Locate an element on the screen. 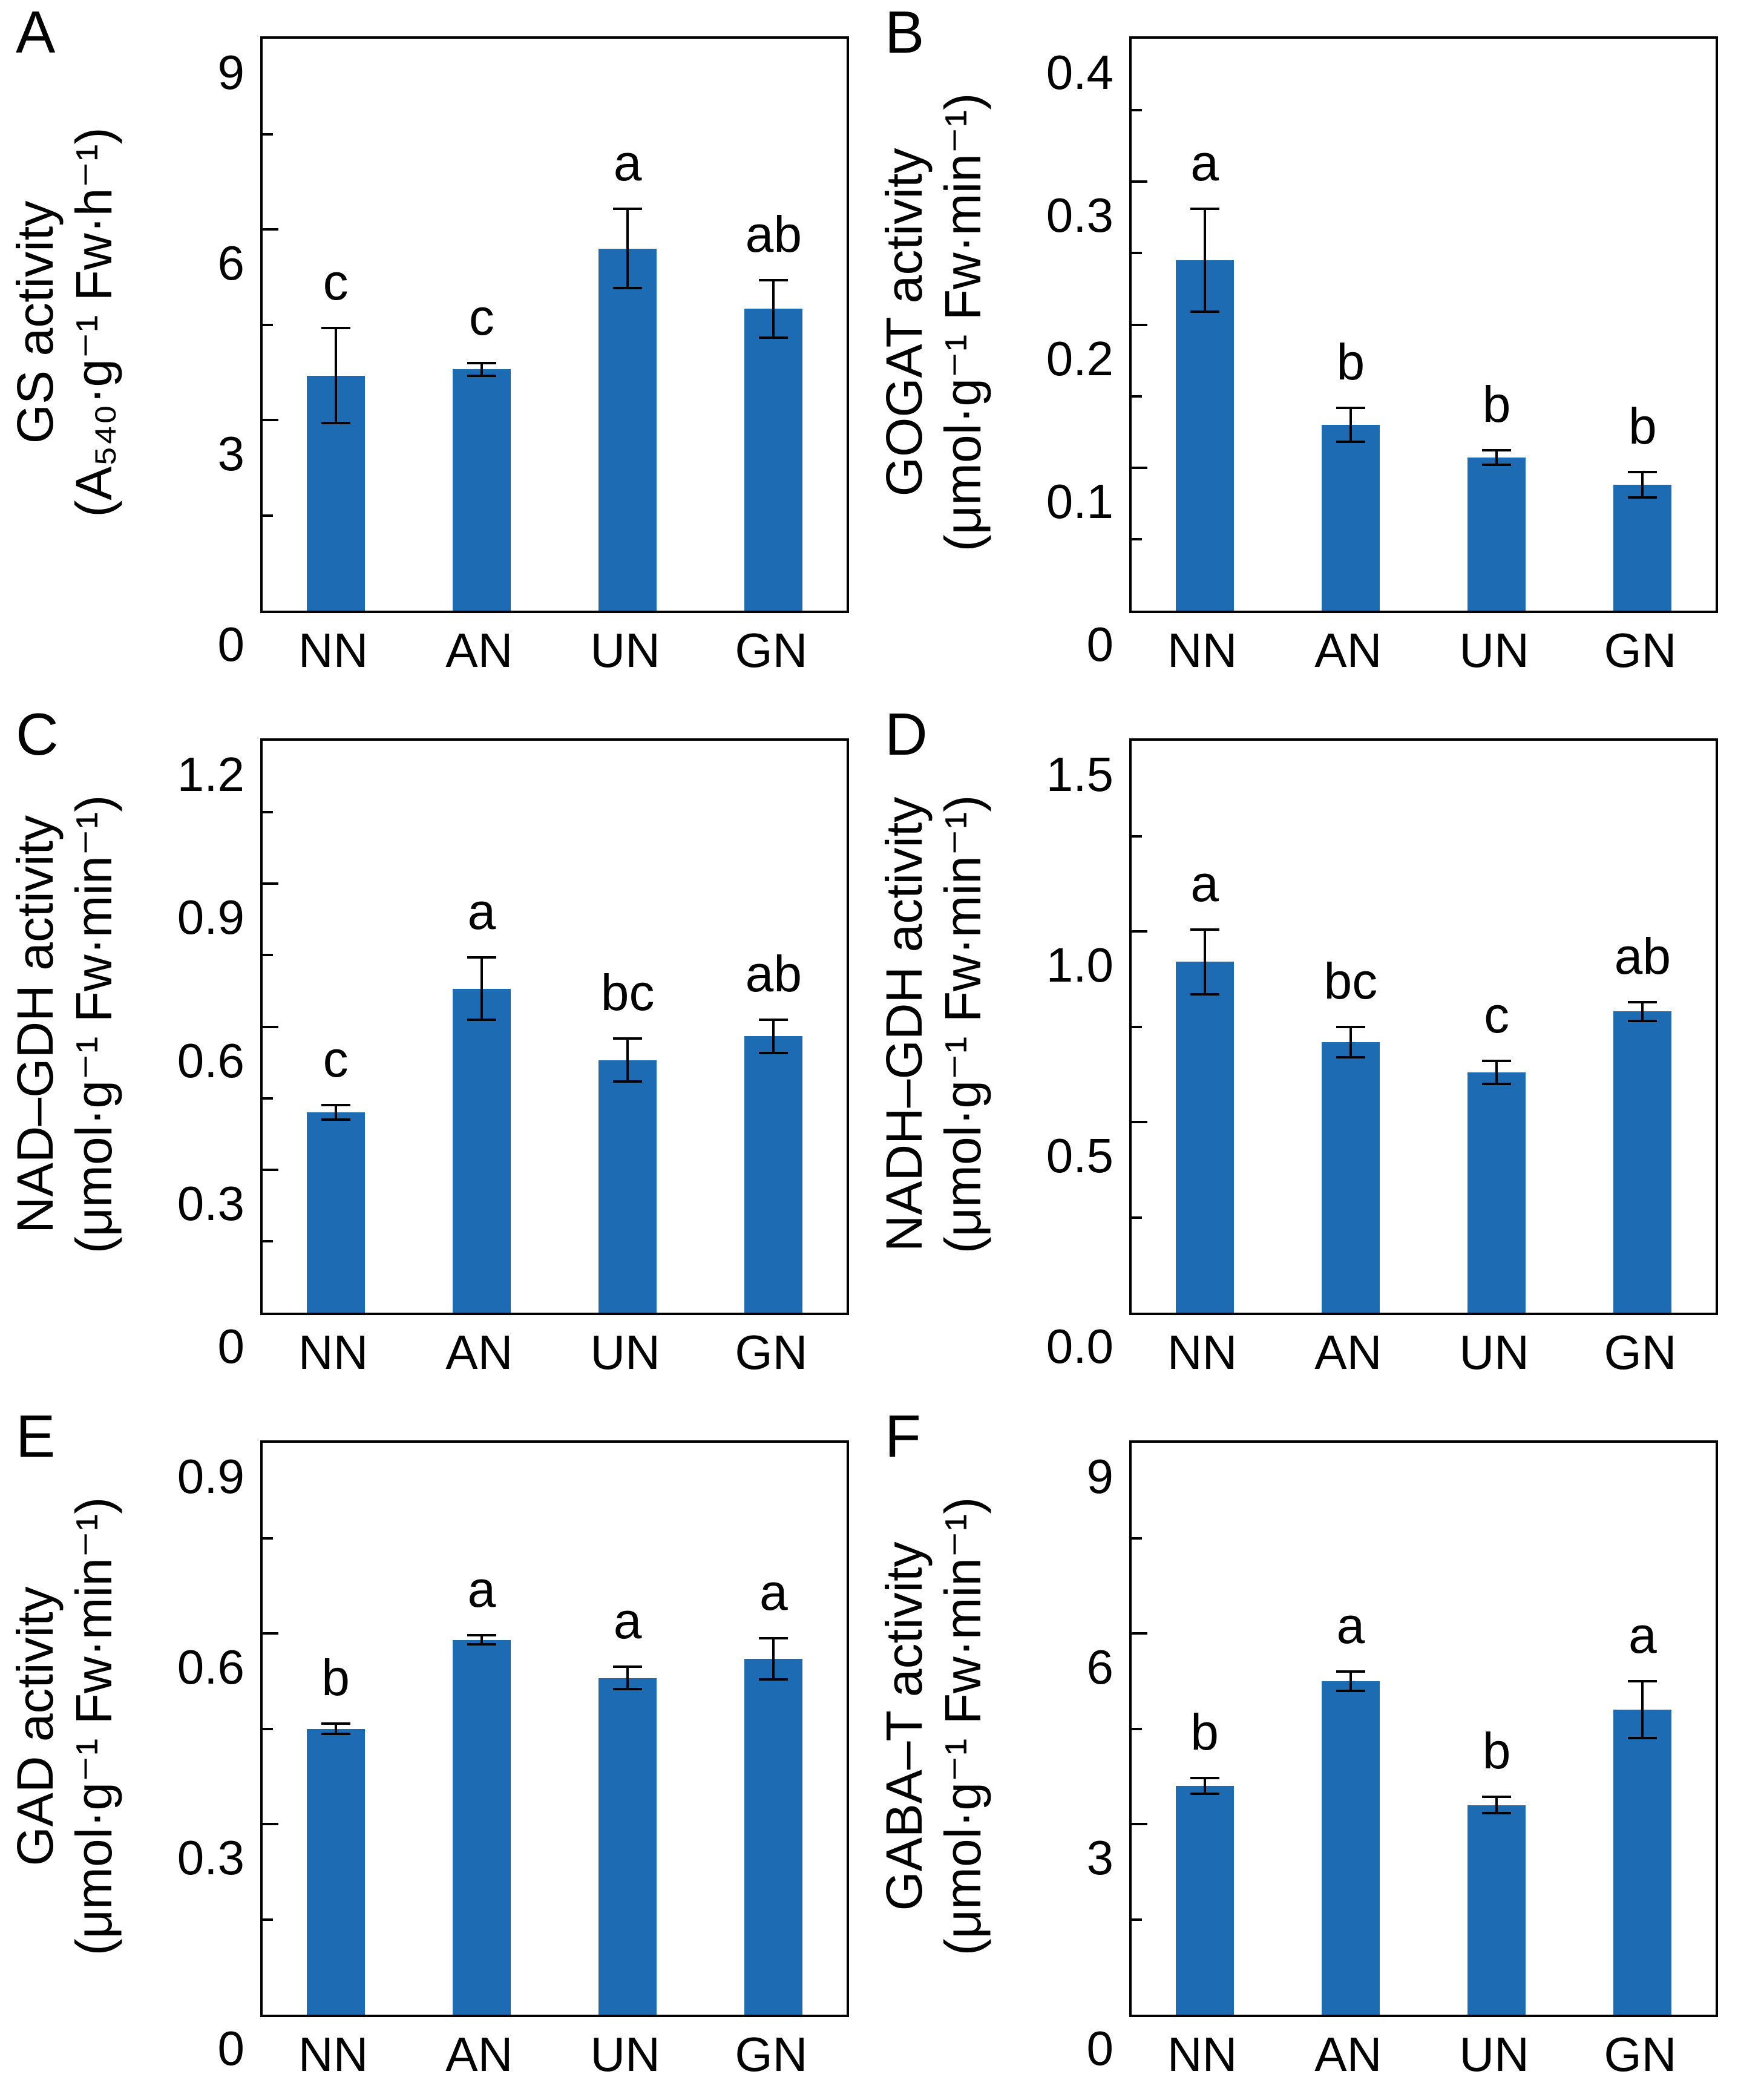  plot-area: c c a ab is located at coordinates (554, 324).